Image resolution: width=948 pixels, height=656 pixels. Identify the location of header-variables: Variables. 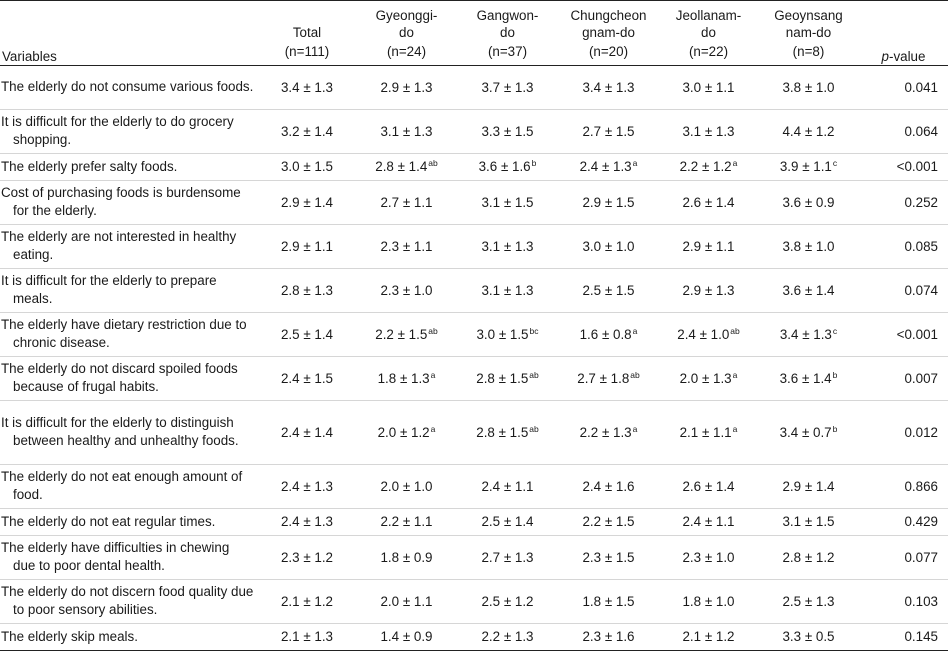
(129, 33).